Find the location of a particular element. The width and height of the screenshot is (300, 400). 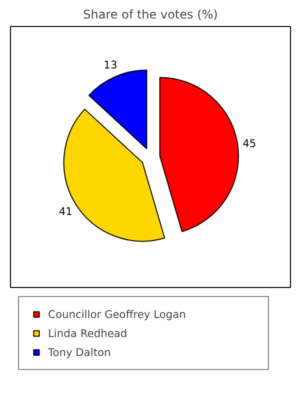

data-label: 41 is located at coordinates (65, 211).